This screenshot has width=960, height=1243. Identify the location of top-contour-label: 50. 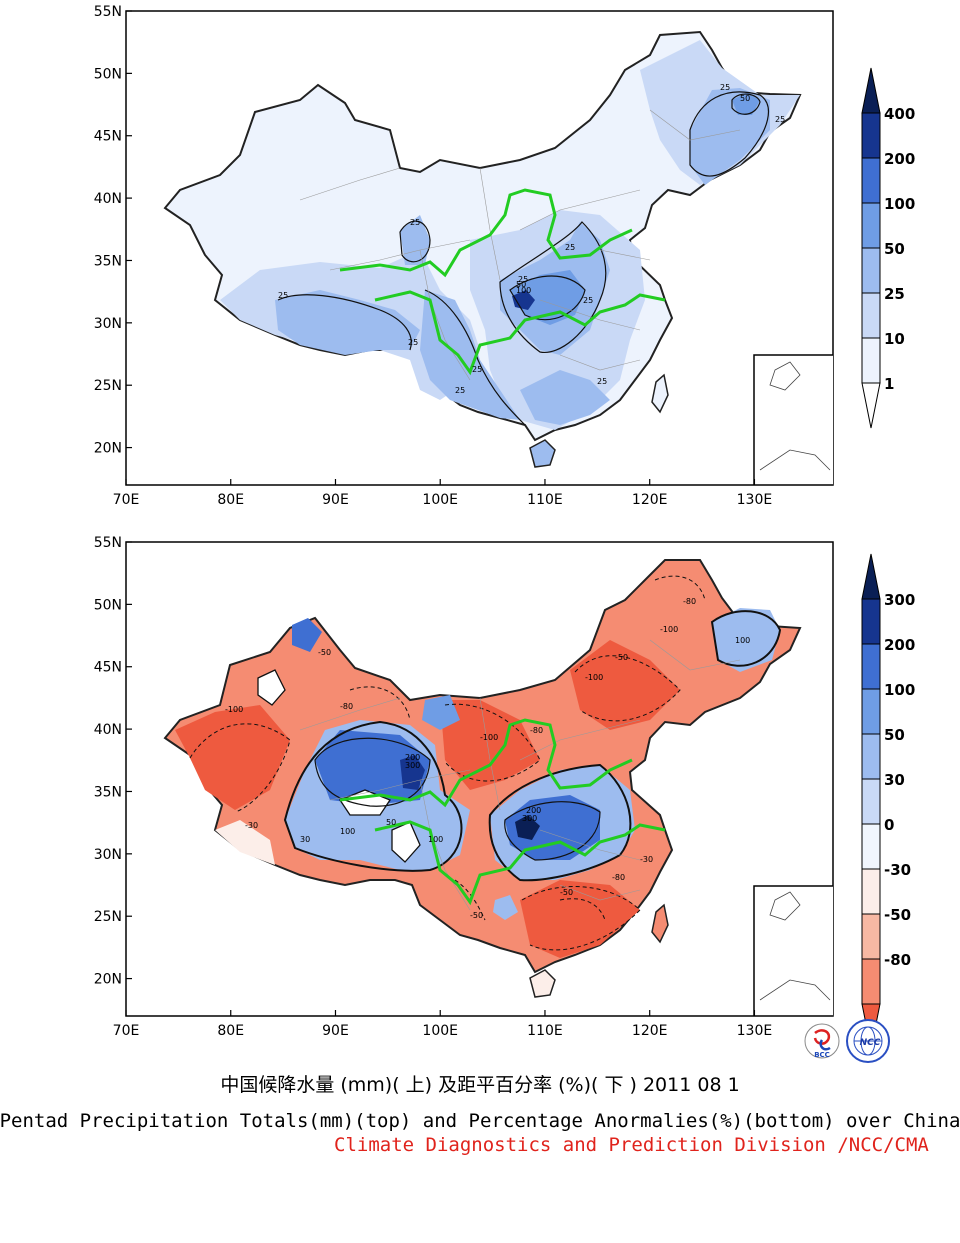
(521, 284).